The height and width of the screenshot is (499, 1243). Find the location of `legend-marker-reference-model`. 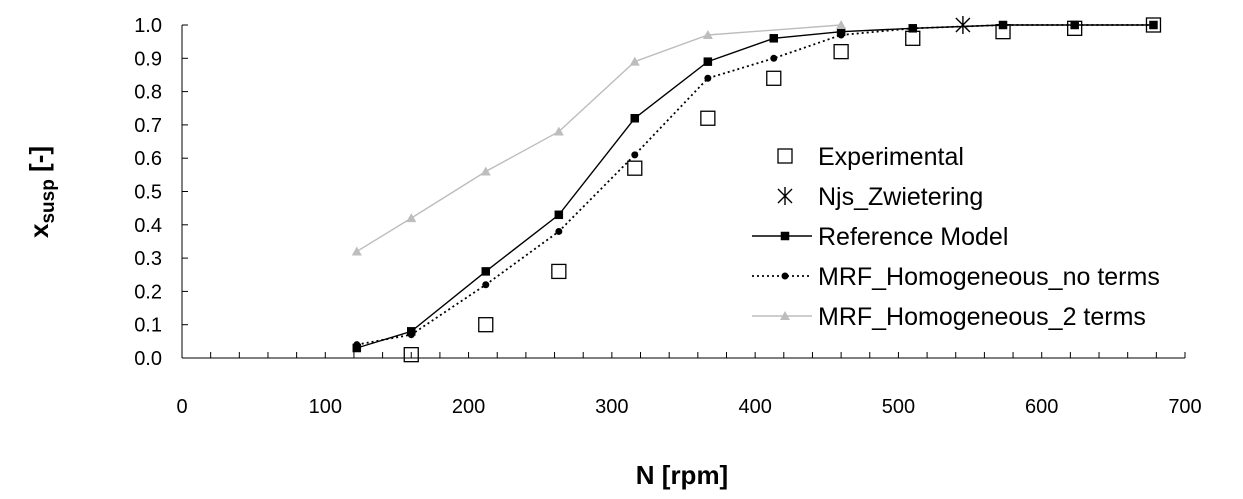

legend-marker-reference-model is located at coordinates (785, 236).